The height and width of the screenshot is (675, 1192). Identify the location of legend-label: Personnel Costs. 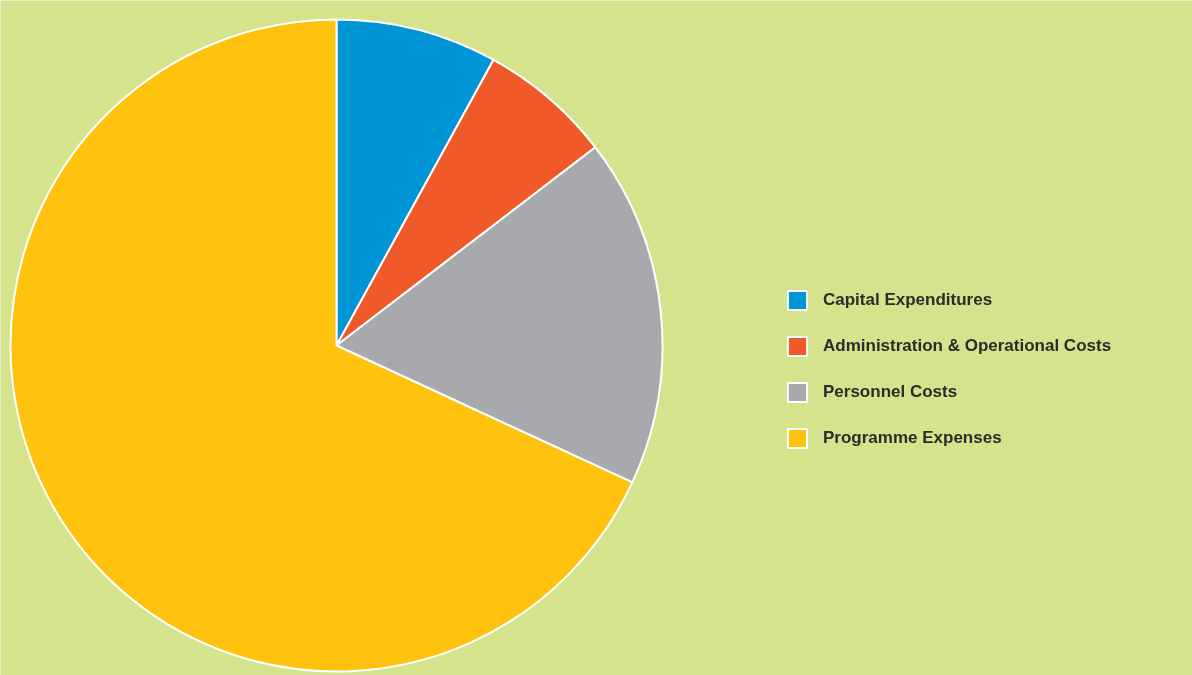
(890, 392).